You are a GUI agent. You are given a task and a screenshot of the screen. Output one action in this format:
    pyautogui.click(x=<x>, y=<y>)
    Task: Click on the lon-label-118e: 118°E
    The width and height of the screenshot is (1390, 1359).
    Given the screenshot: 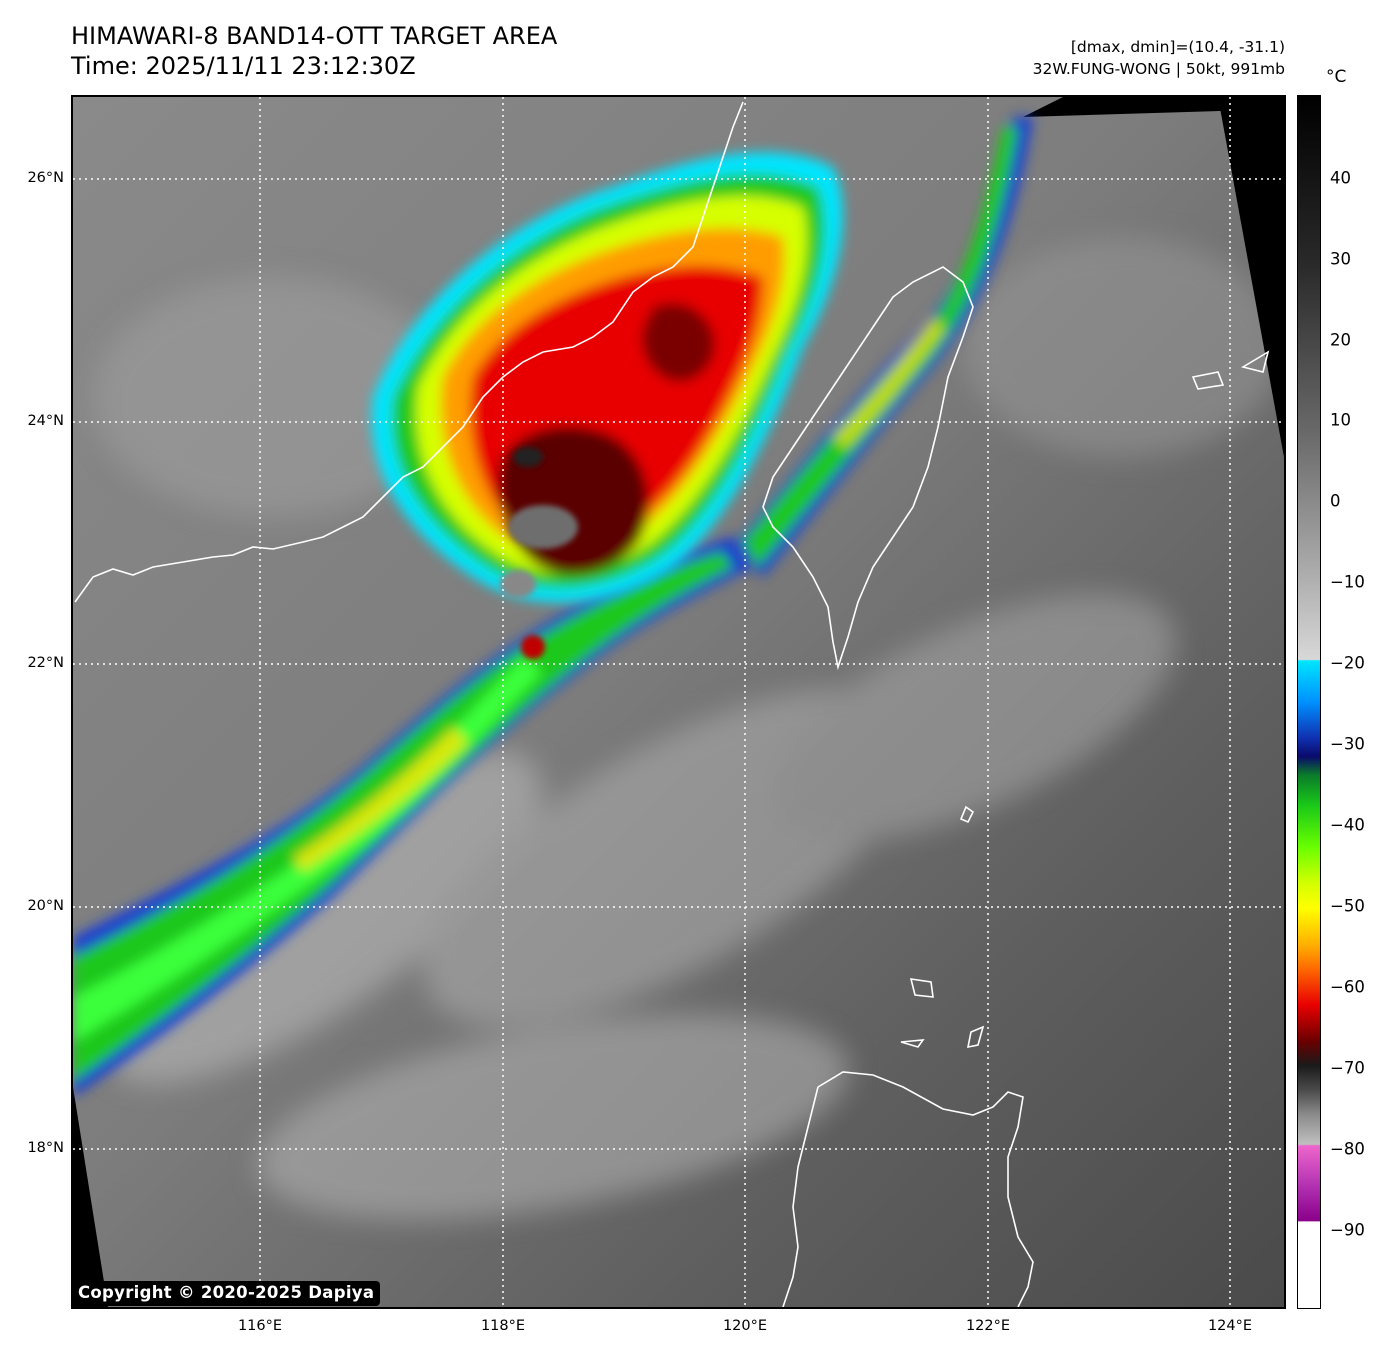 What is the action you would take?
    pyautogui.click(x=503, y=1326)
    